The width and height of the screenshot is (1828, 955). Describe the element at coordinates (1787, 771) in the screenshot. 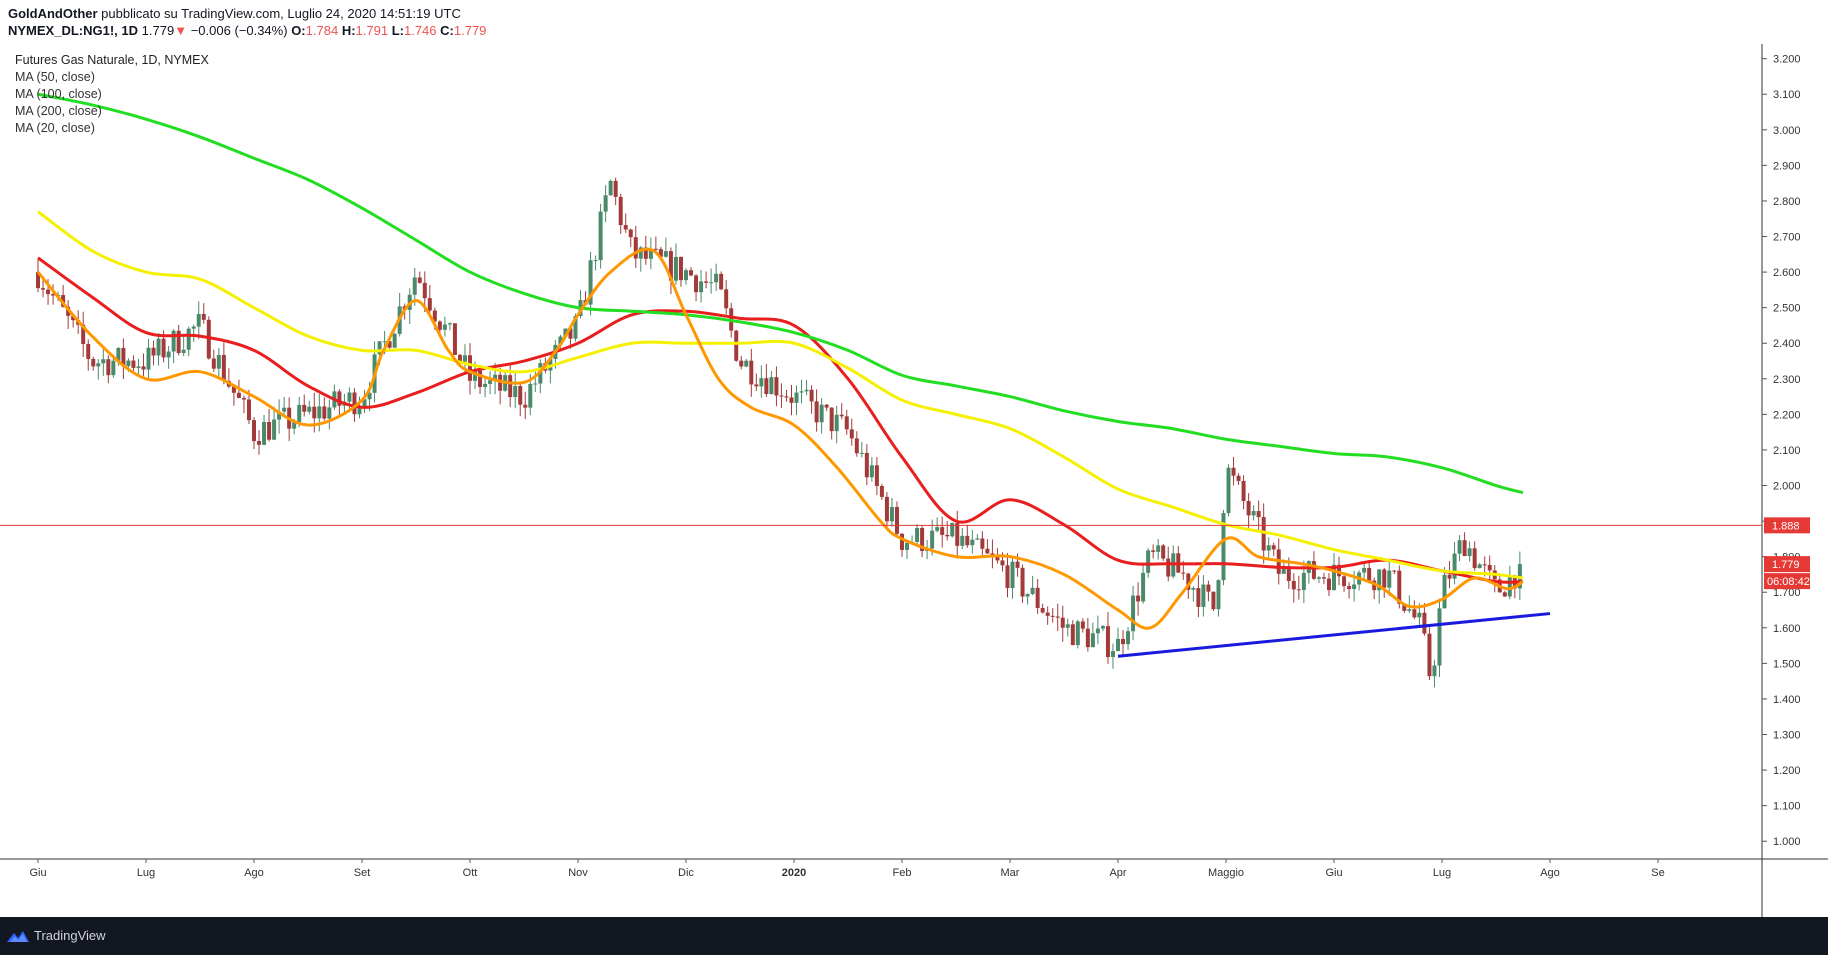

I see `y-tick-label: 1.200` at that location.